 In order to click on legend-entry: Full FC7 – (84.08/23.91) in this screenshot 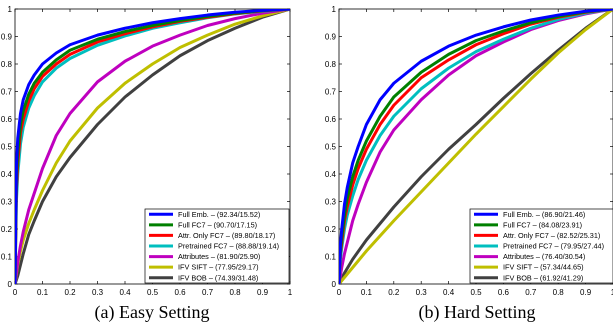, I will do `click(542, 224)`.